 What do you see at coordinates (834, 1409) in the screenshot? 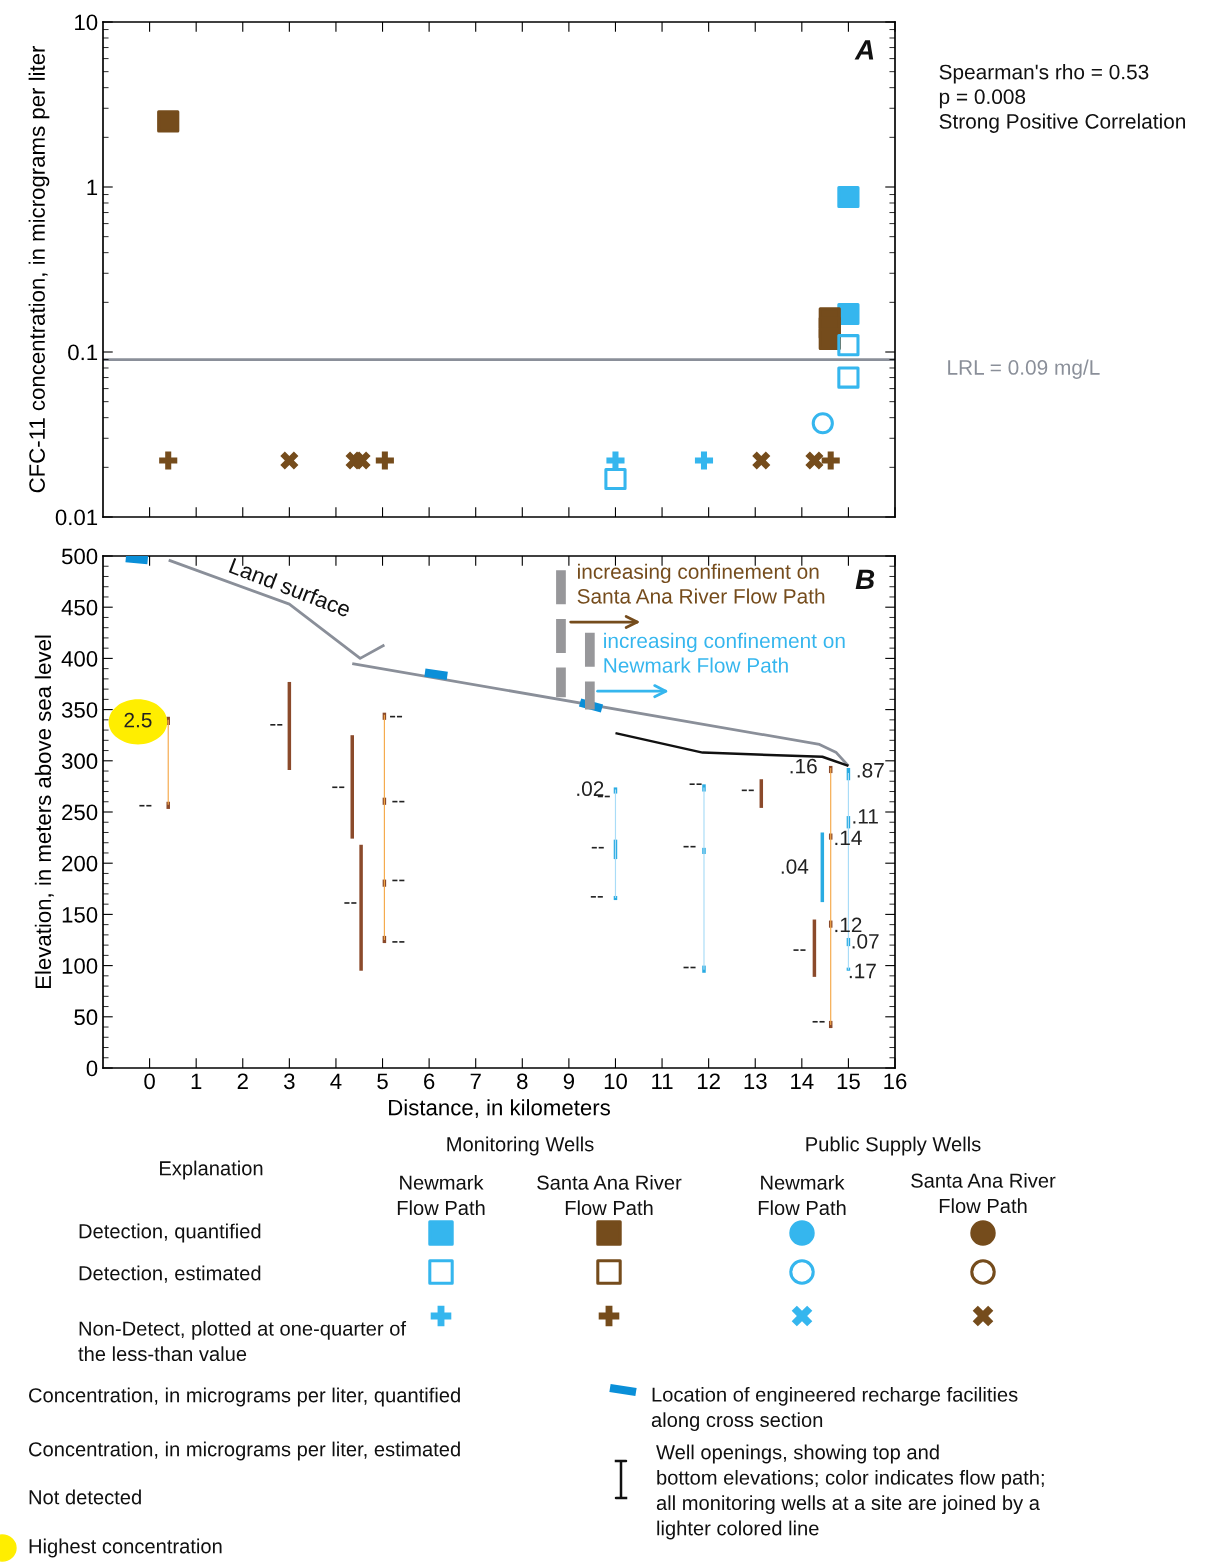
I see `text: Location of engineered recharge facilities along cross section` at bounding box center [834, 1409].